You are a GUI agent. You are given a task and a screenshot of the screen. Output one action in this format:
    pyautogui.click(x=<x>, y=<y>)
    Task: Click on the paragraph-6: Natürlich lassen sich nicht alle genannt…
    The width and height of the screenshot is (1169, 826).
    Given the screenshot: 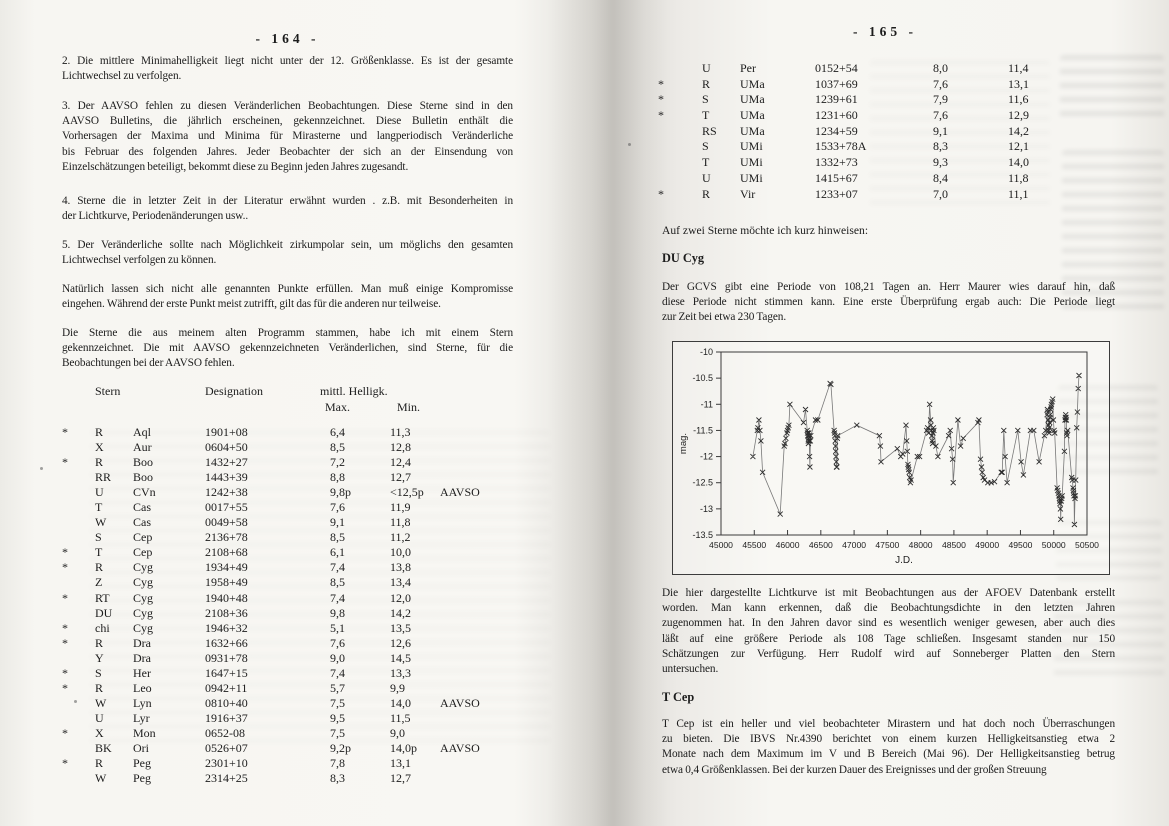 What is the action you would take?
    pyautogui.click(x=287, y=297)
    